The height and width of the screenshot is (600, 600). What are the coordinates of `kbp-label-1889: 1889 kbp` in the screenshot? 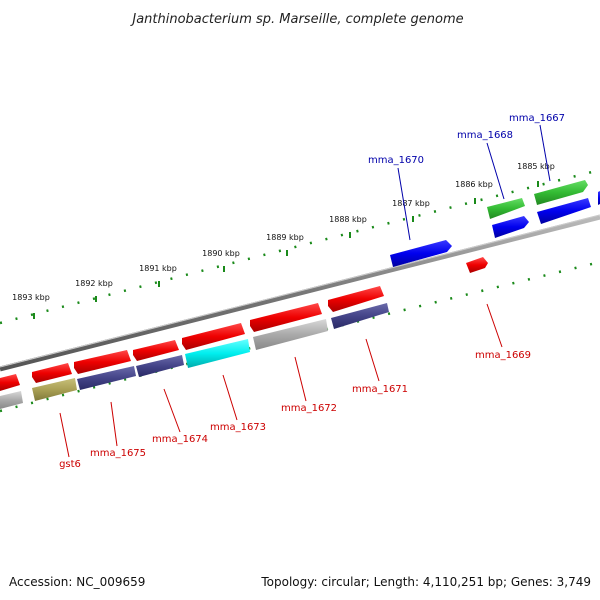 It's located at (285, 237).